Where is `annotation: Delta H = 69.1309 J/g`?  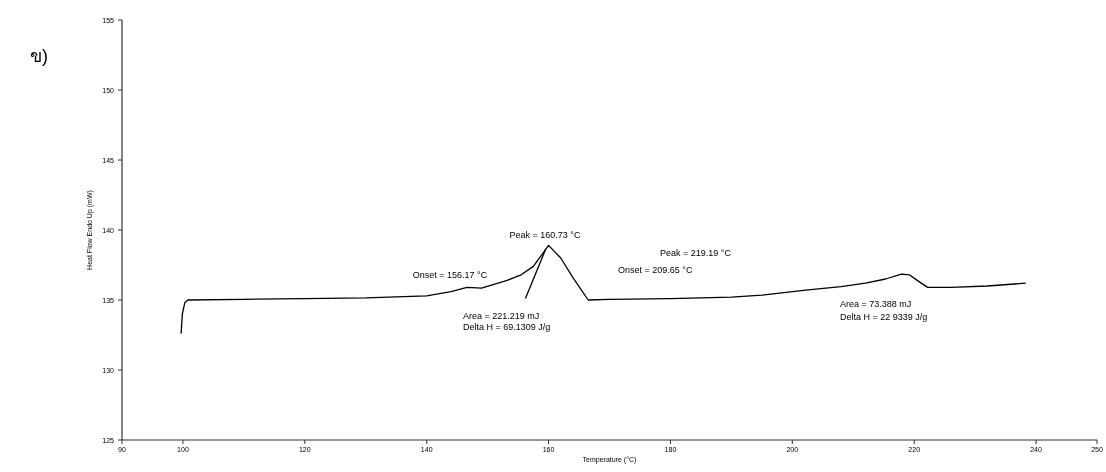
annotation: Delta H = 69.1309 J/g is located at coordinates (507, 327).